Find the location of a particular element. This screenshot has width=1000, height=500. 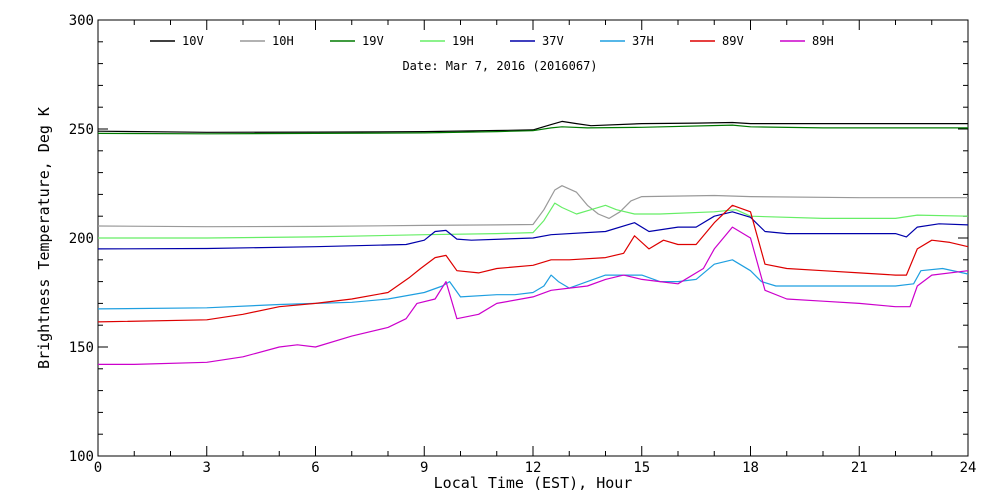

x-tick-label: 6 is located at coordinates (315, 468).